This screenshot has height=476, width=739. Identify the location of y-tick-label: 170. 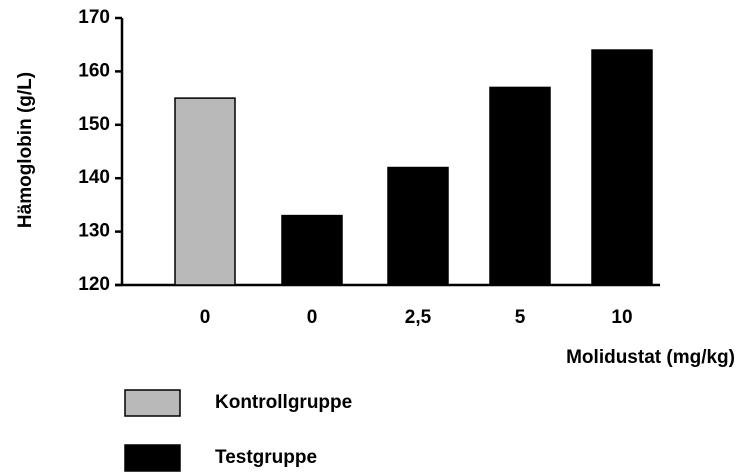
(94, 17).